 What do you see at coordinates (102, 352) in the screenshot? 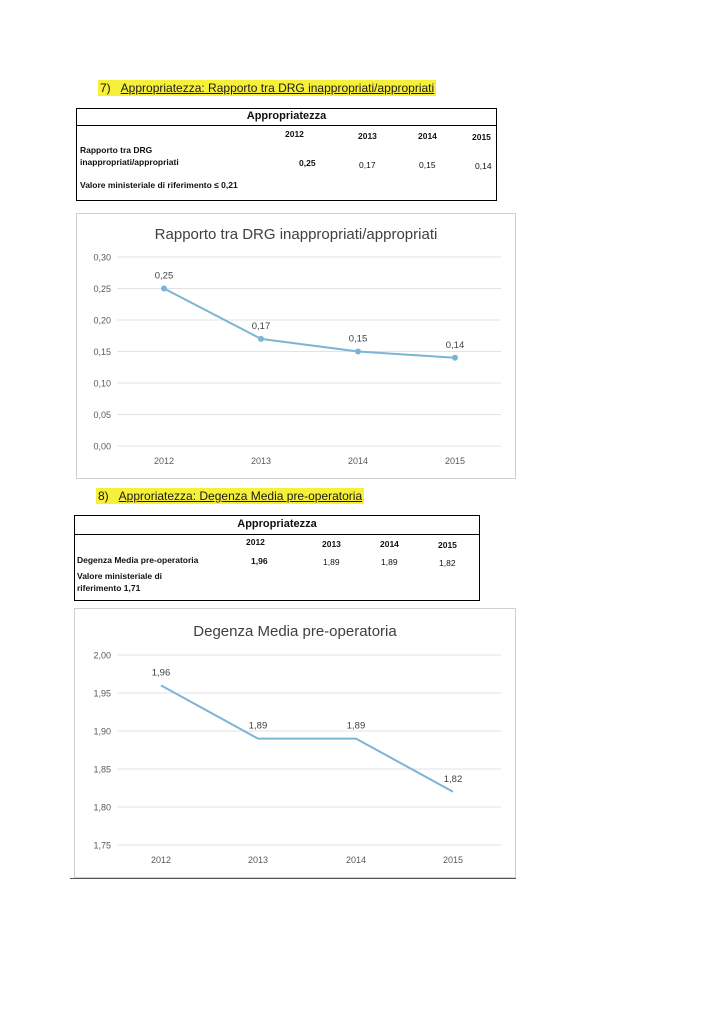
I see `y-tick-label: 0,15` at bounding box center [102, 352].